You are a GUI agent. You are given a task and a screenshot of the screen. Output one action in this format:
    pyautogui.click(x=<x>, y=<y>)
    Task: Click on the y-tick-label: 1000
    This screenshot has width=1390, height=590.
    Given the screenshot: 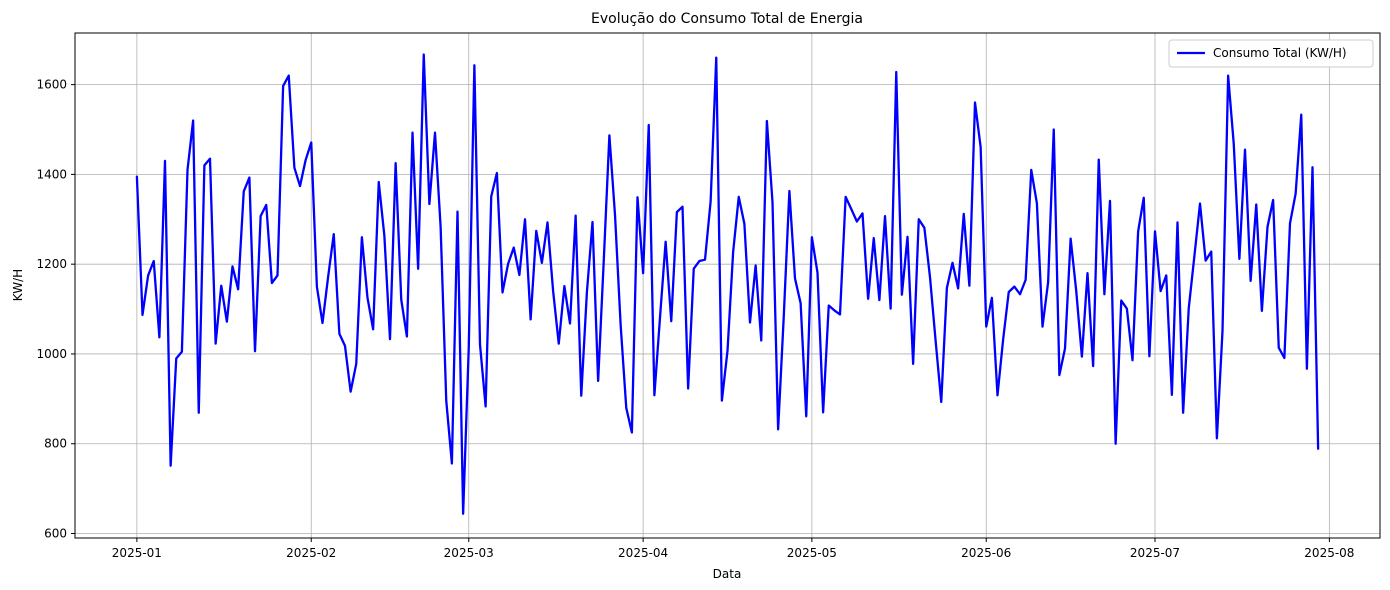 What is the action you would take?
    pyautogui.click(x=51, y=354)
    